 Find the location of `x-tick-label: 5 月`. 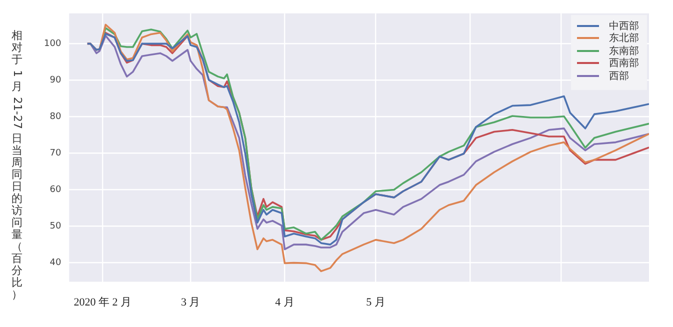

x-tick-label: 5 月 is located at coordinates (376, 302).